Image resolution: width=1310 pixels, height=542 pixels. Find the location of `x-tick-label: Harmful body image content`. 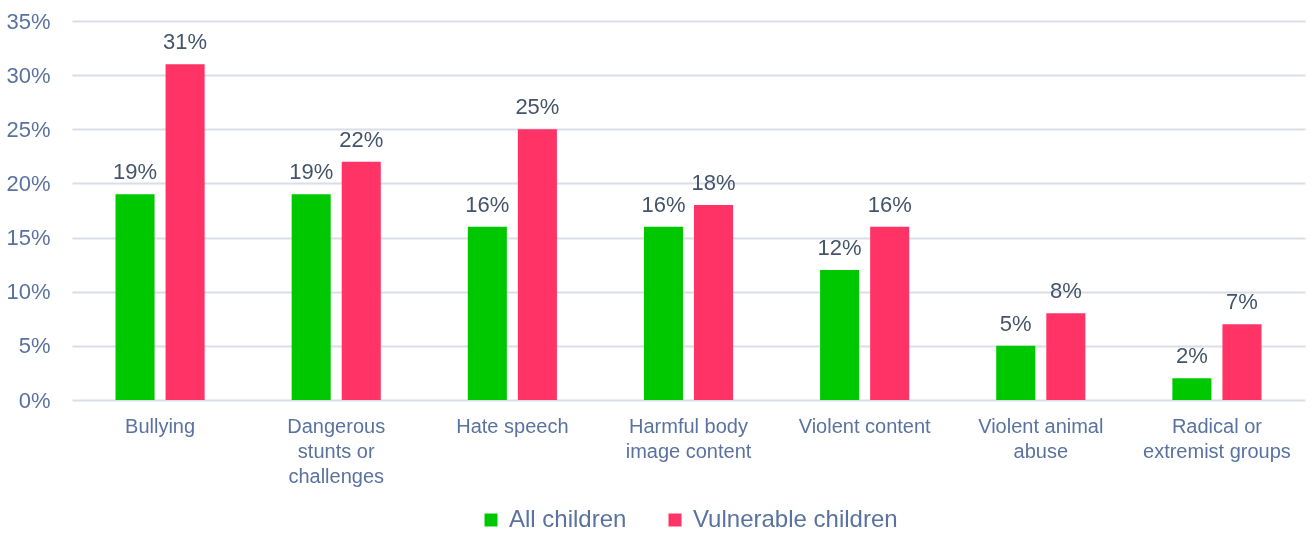

x-tick-label: Harmful body image content is located at coordinates (688, 438).